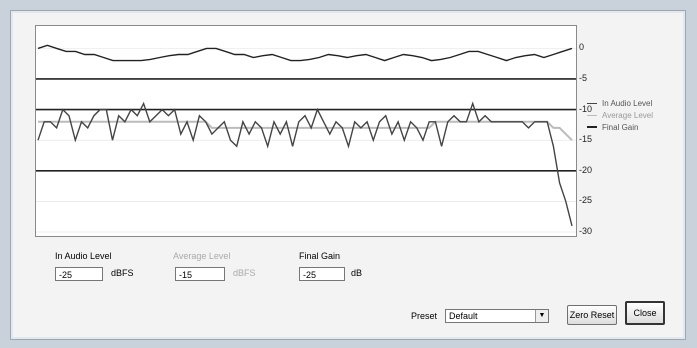  I want to click on preset-dropdown: Default ▼, so click(497, 316).